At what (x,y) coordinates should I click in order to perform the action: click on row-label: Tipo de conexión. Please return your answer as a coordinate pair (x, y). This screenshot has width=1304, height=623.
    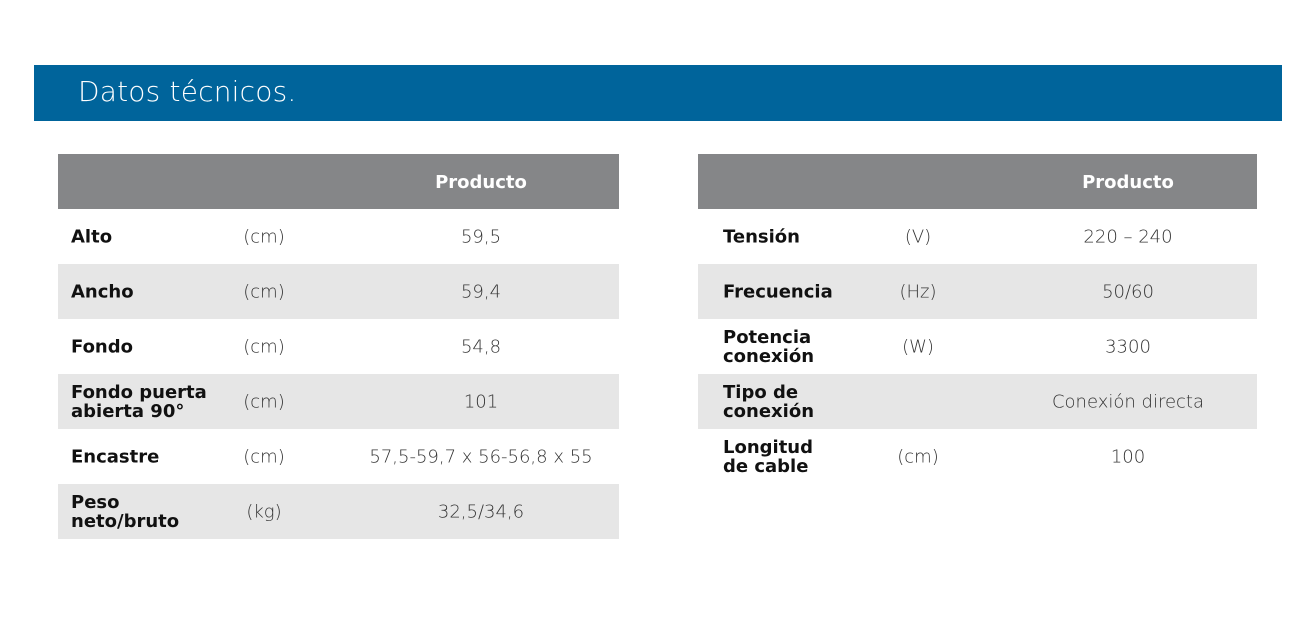
    Looking at the image, I should click on (769, 401).